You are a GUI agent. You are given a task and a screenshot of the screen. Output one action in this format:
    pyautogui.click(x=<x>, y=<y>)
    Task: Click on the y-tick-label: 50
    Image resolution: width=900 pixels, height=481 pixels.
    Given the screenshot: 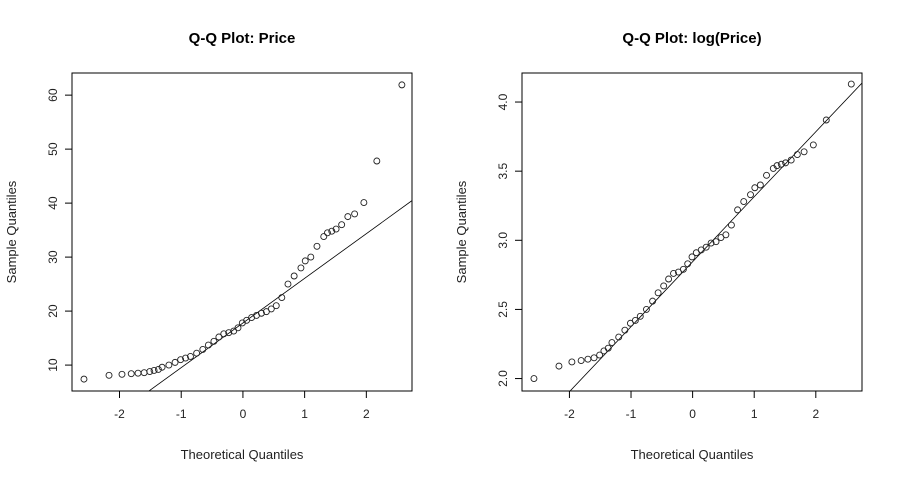 What is the action you would take?
    pyautogui.click(x=53, y=149)
    